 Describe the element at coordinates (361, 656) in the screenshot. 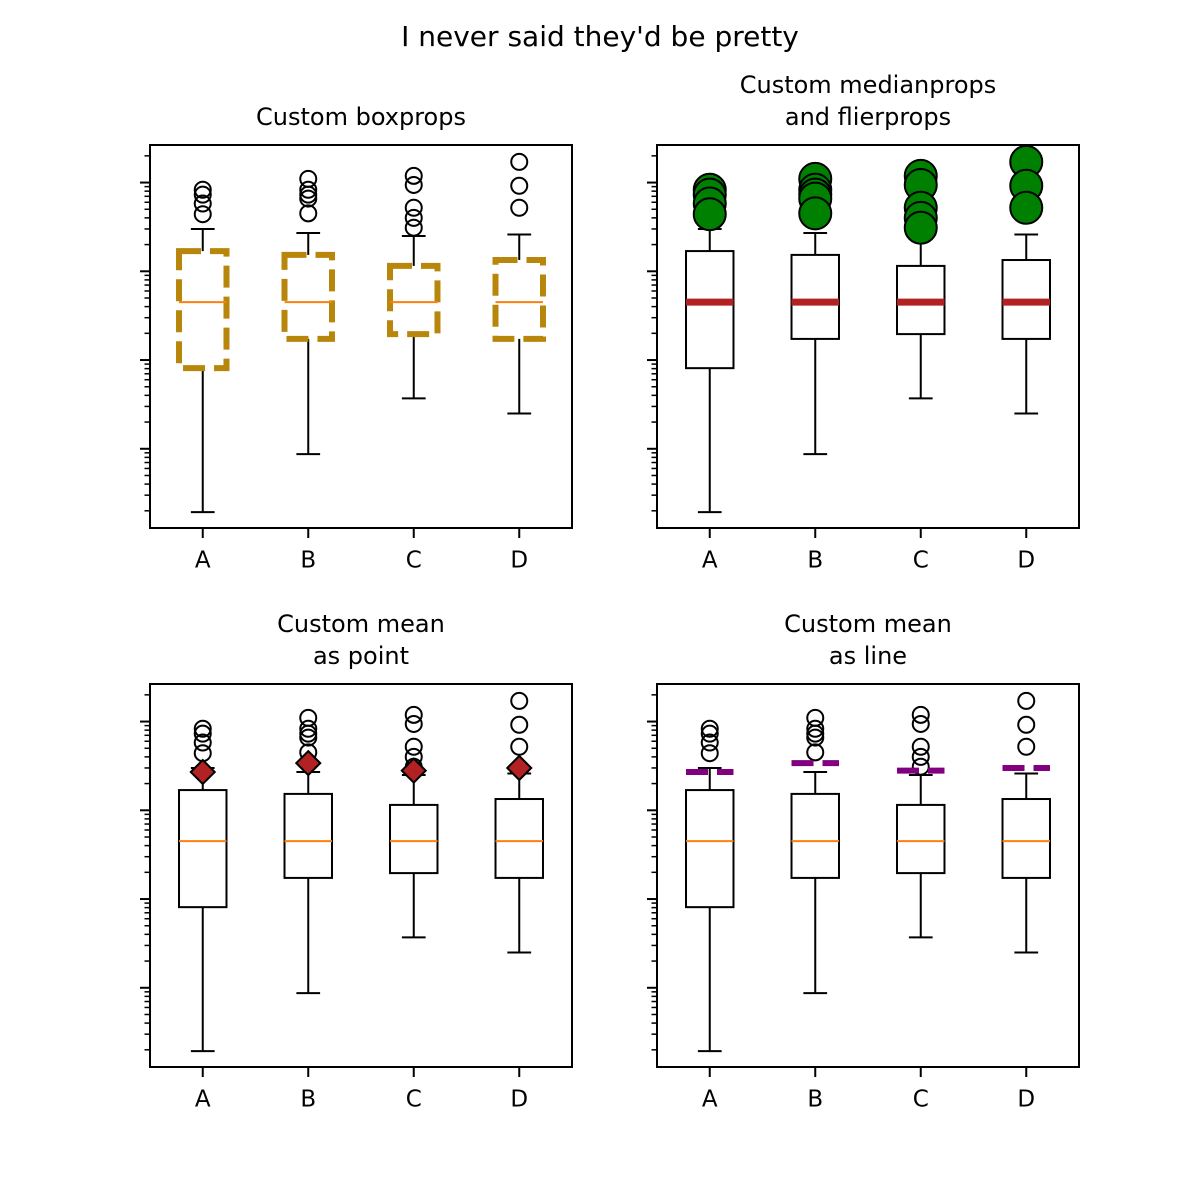

I see `subplot-title: as point` at that location.